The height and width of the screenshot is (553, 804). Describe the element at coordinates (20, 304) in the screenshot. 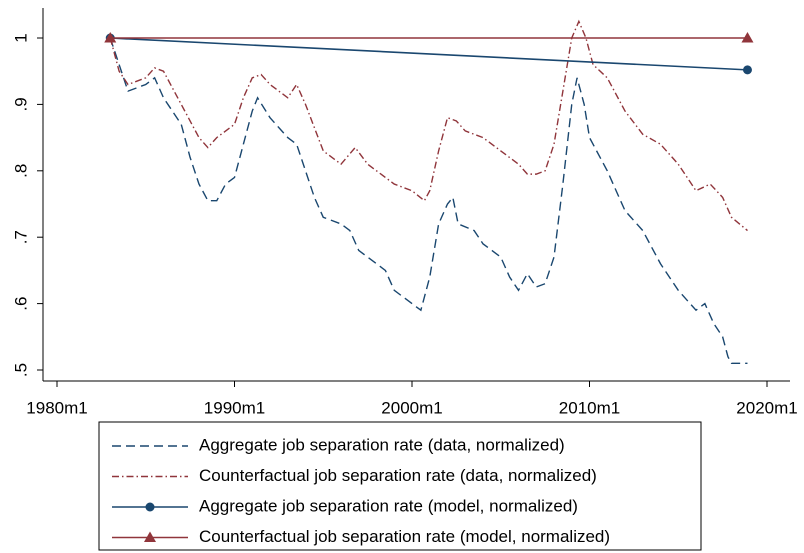

I see `y-tick-label: .6` at that location.